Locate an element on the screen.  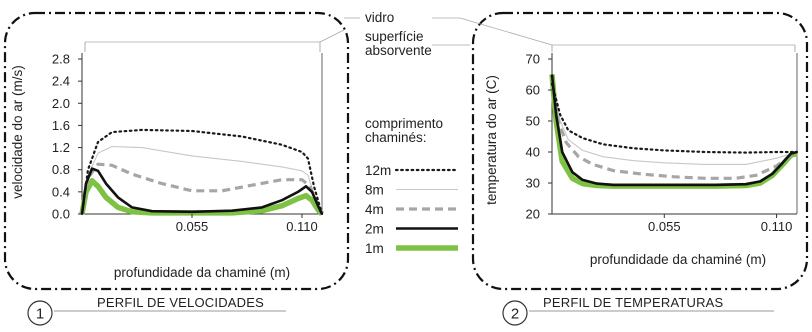
caption-number-2: 2 is located at coordinates (515, 314).